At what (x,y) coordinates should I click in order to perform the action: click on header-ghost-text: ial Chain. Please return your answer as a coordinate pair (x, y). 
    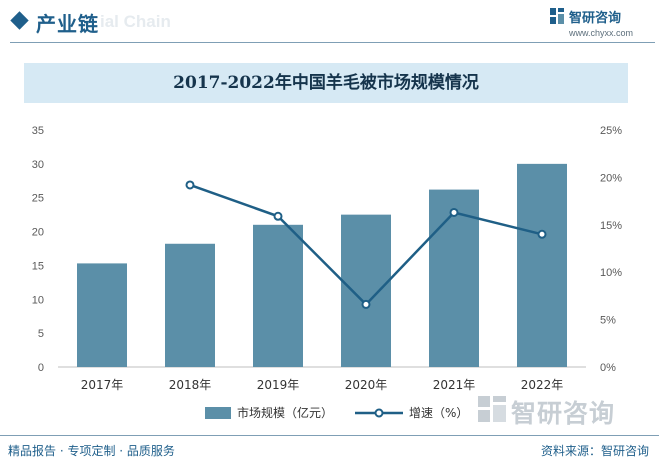
    Looking at the image, I should click on (135, 21).